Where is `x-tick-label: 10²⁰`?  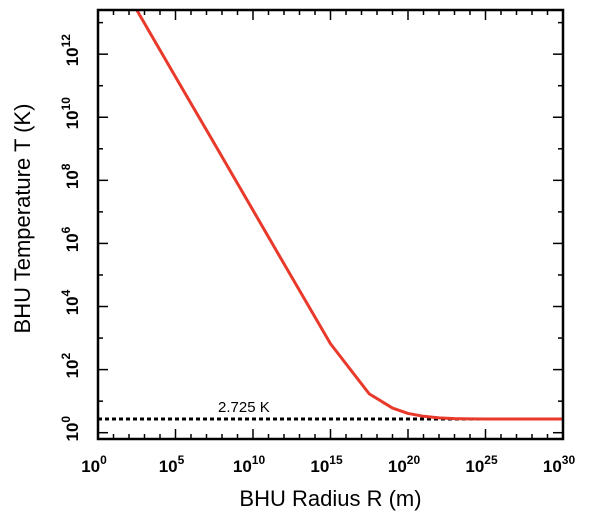 x-tick-label: 10²⁰ is located at coordinates (404, 464).